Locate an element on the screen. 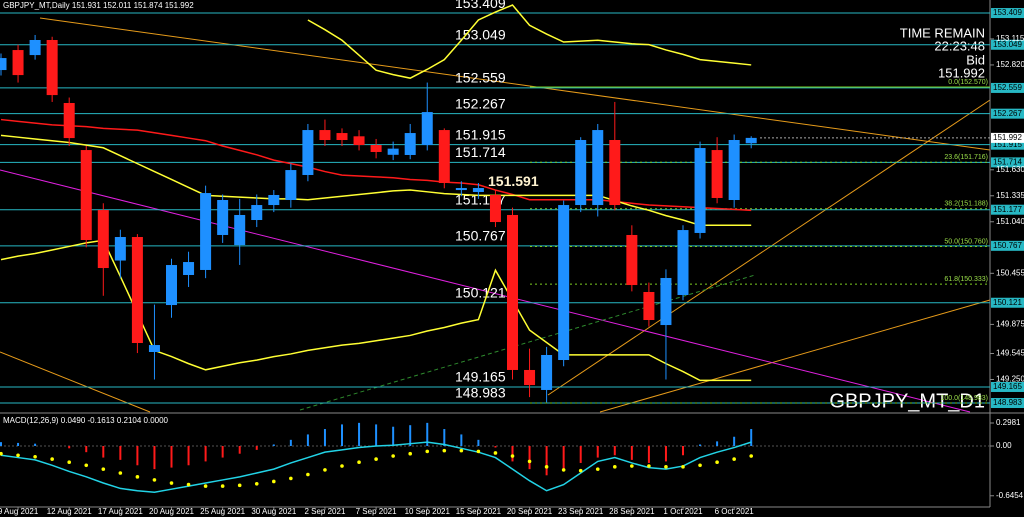  x-tick-label: 17 Aug 2021 is located at coordinates (120, 511).